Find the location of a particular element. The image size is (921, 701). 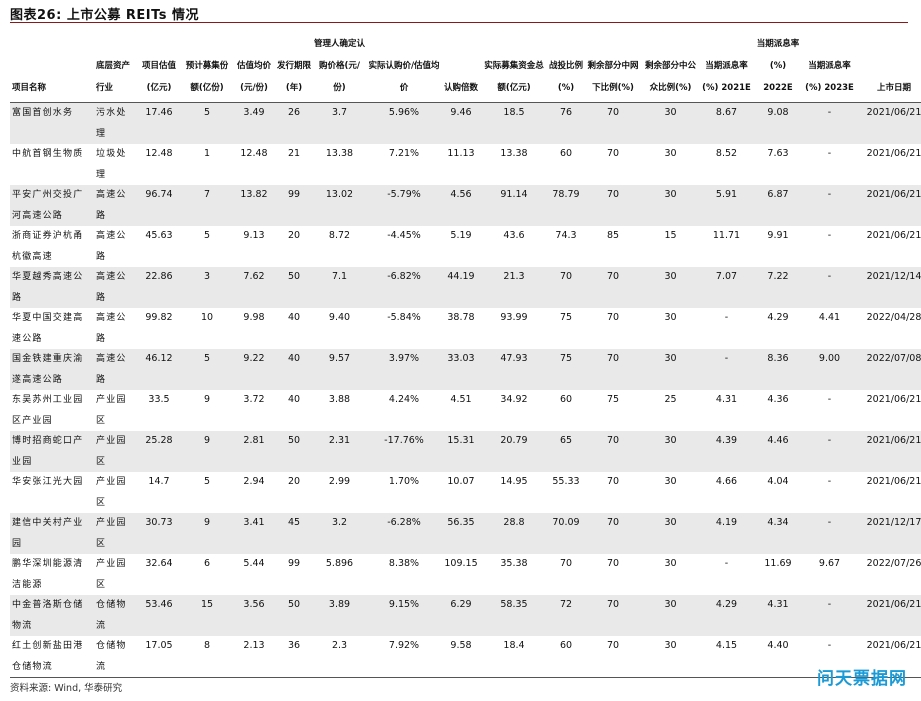

table-cell: 78.79 is located at coordinates (566, 205).